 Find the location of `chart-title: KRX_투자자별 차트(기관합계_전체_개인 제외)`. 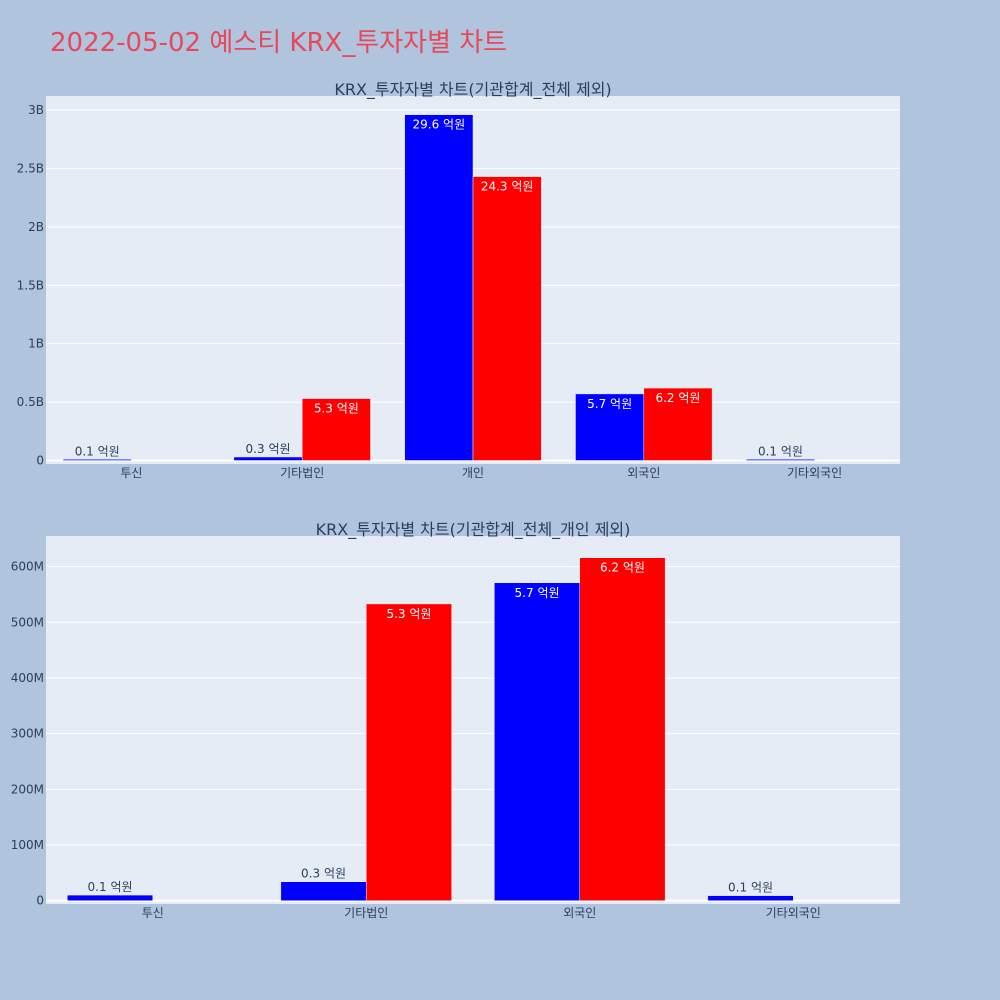

chart-title: KRX_투자자별 차트(기관합계_전체_개인 제외) is located at coordinates (473, 530).